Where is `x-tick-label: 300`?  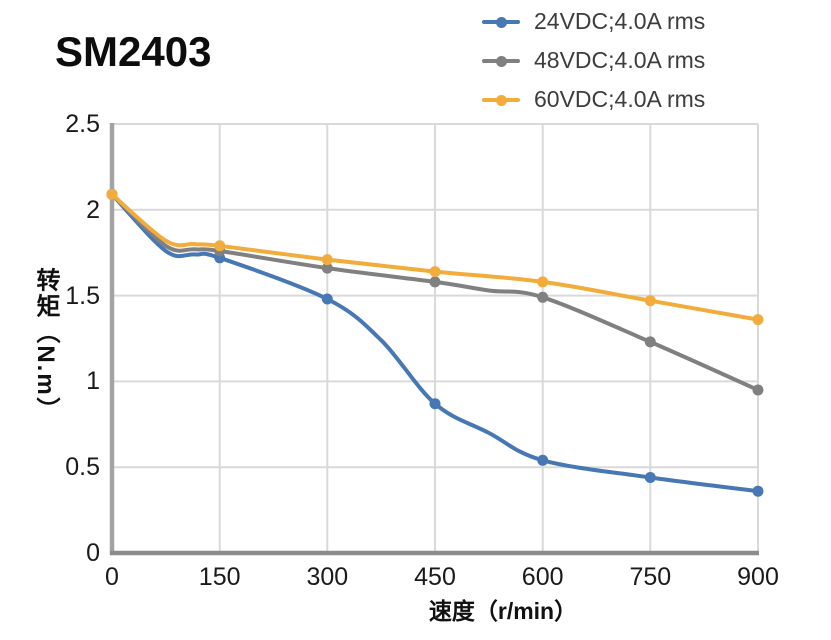 x-tick-label: 300 is located at coordinates (327, 577).